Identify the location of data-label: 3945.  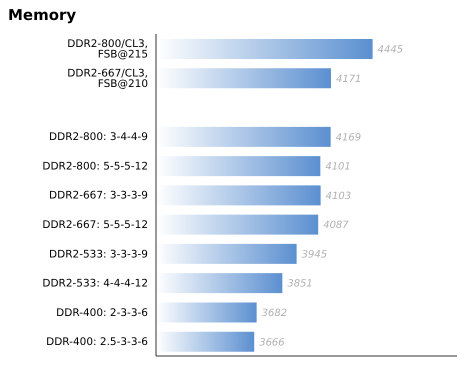
(315, 254).